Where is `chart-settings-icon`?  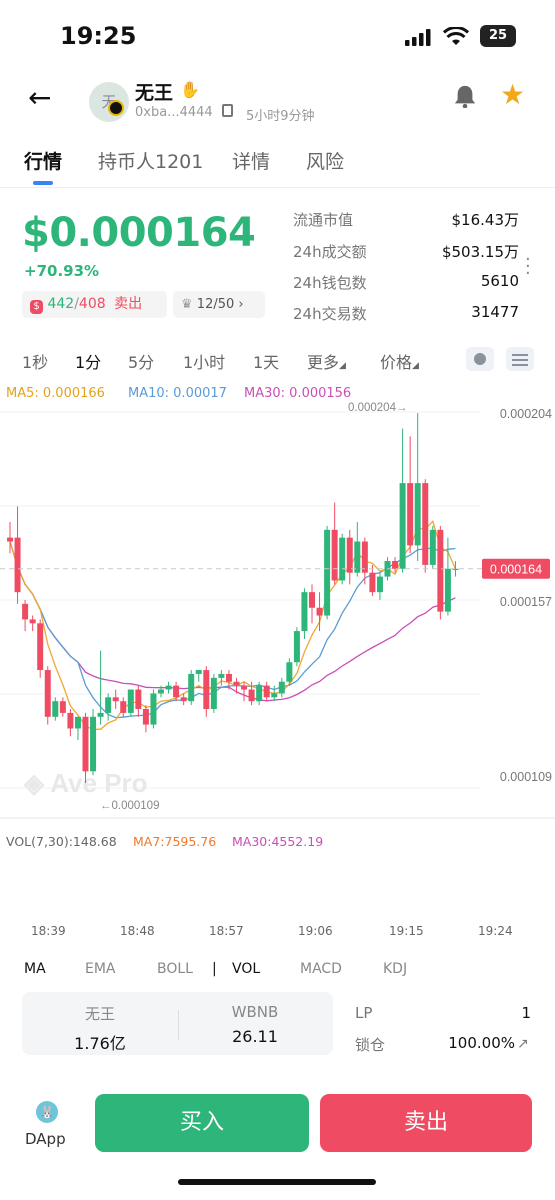 chart-settings-icon is located at coordinates (520, 359).